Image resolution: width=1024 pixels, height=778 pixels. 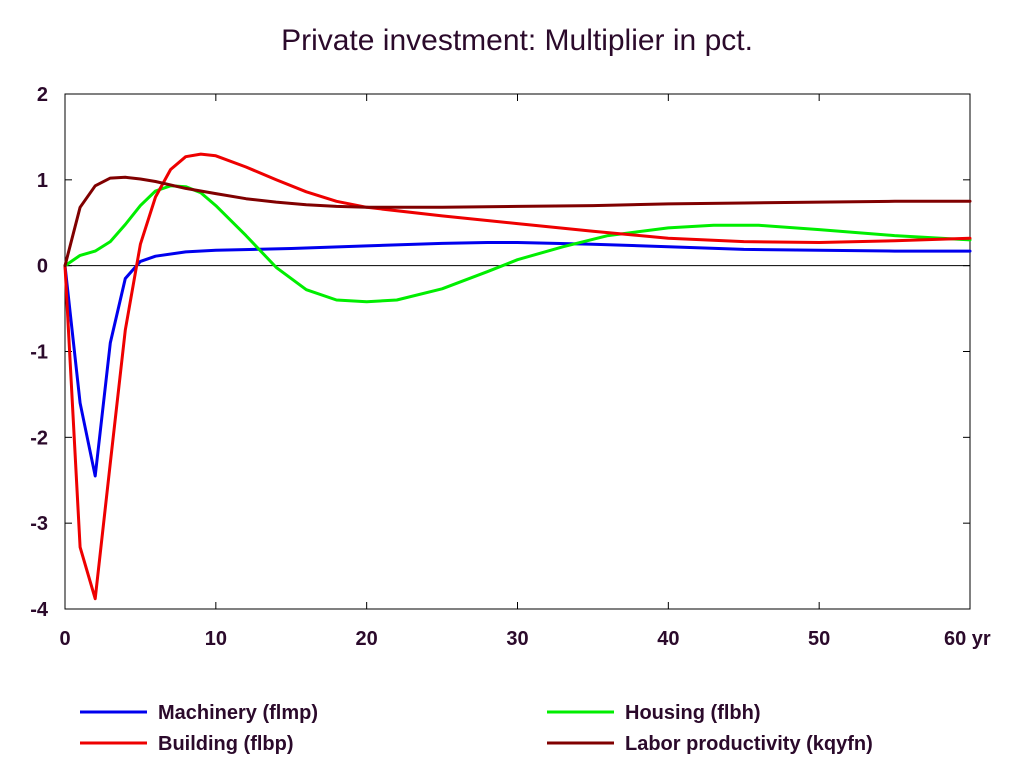 What do you see at coordinates (226, 744) in the screenshot?
I see `legend-label: Building (flbp)` at bounding box center [226, 744].